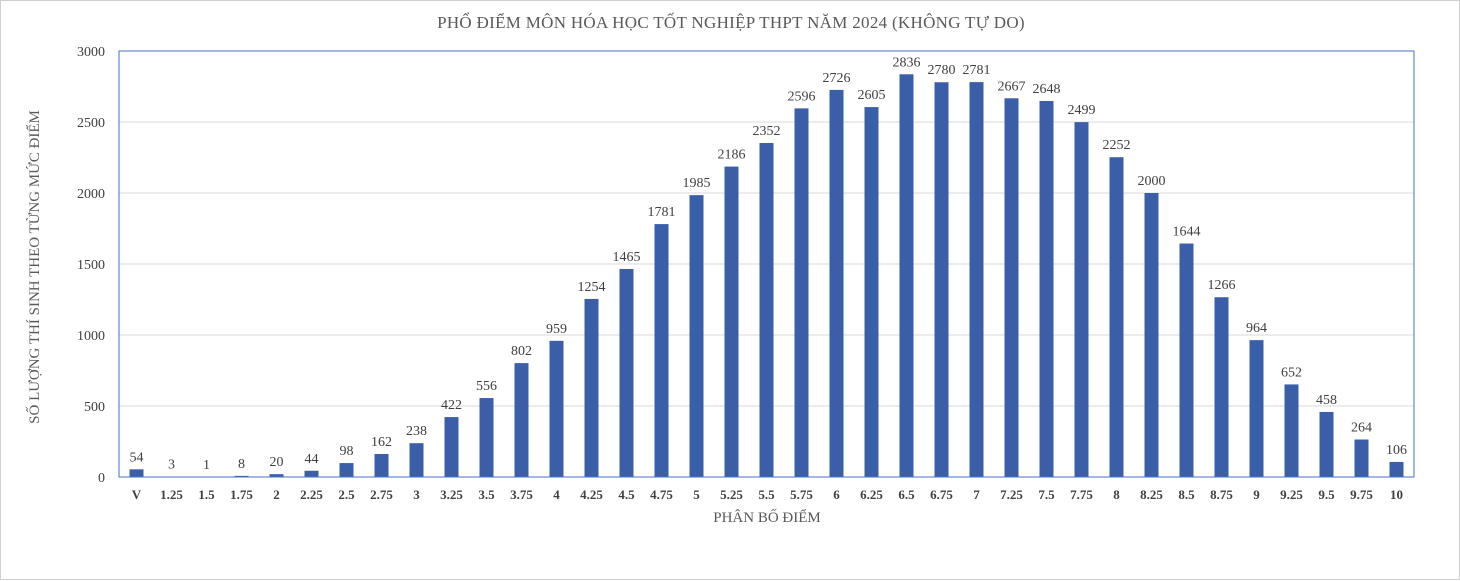 This screenshot has height=581, width=1460. I want to click on data-label: 802, so click(521, 351).